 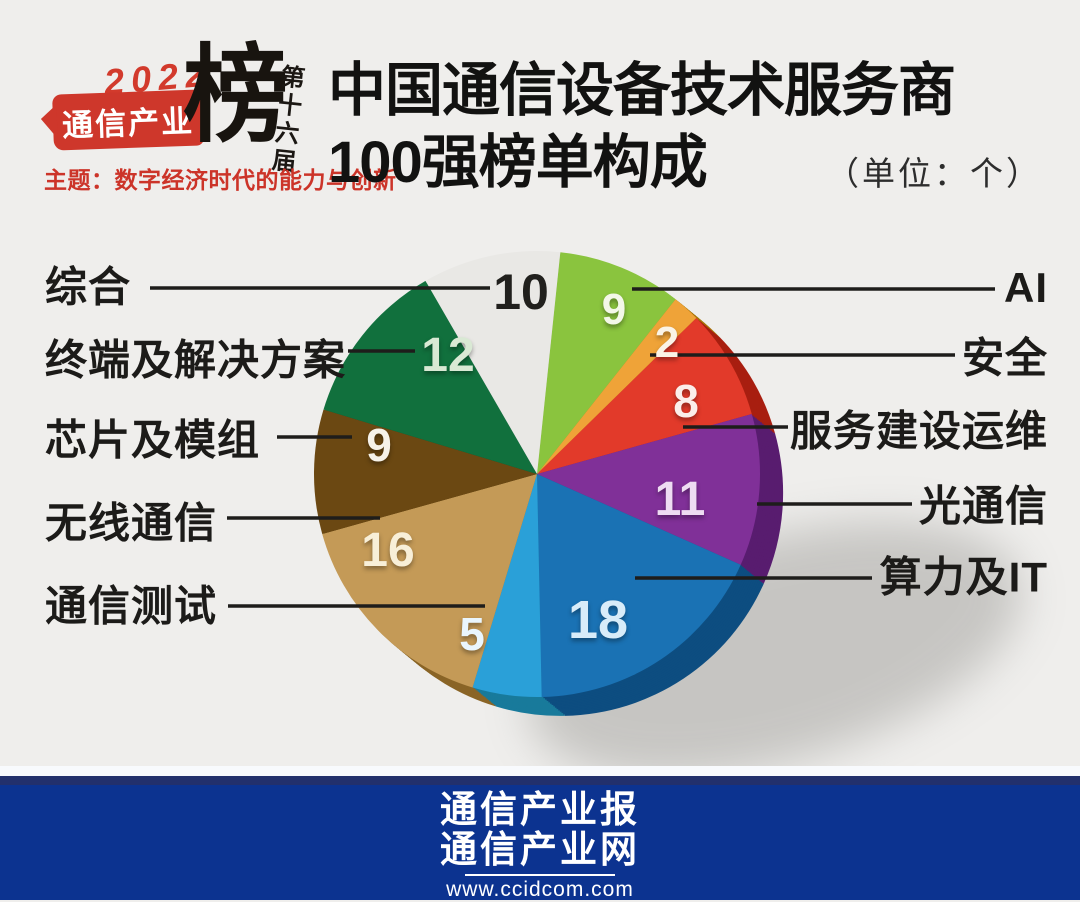 I want to click on footer-divider, so click(x=540, y=875).